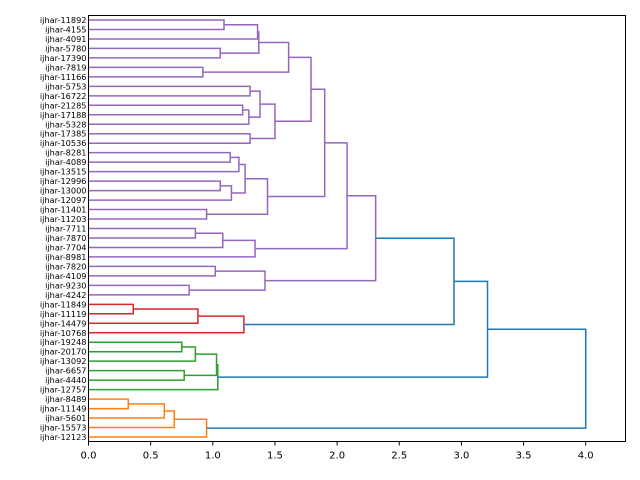 The image size is (640, 480). What do you see at coordinates (127, 411) in the screenshot?
I see `dendrogram-link-O2` at bounding box center [127, 411].